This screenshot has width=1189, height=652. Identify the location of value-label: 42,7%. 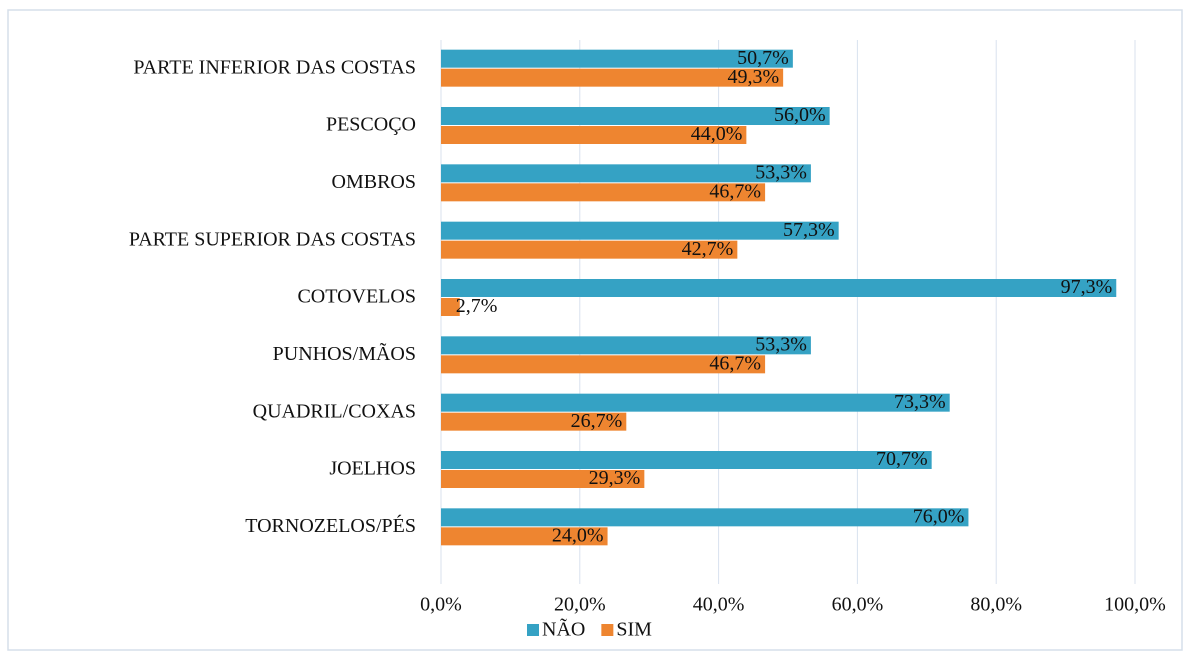
(708, 249).